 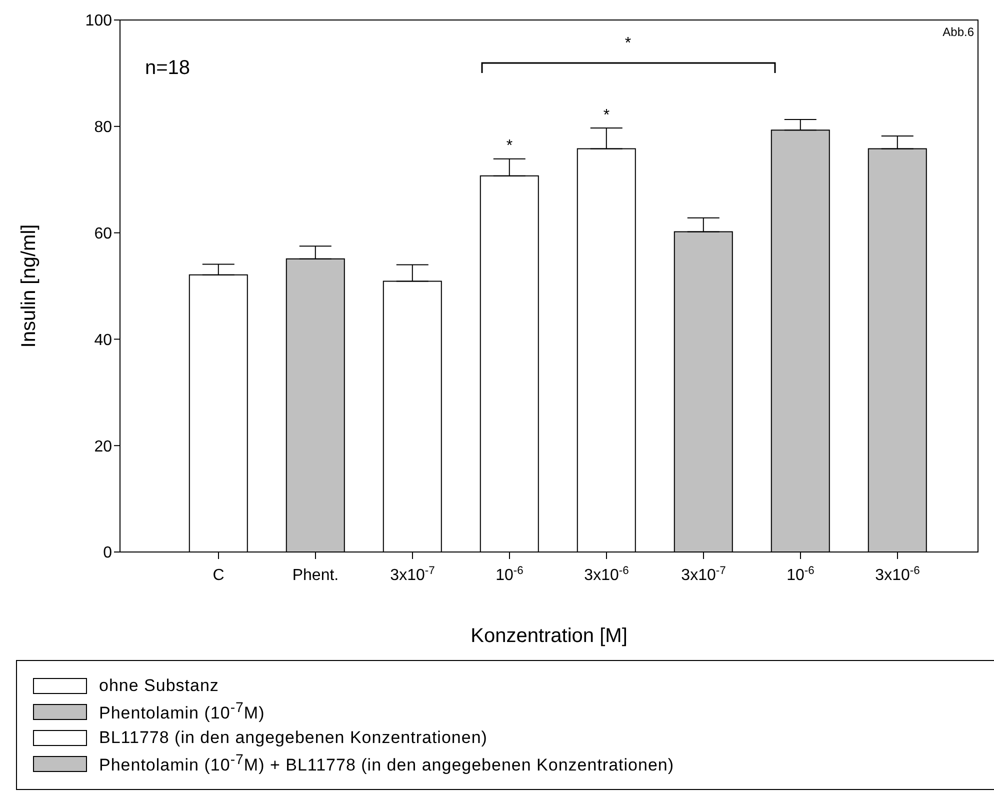 What do you see at coordinates (103, 447) in the screenshot?
I see `y-tick-label: 20` at bounding box center [103, 447].